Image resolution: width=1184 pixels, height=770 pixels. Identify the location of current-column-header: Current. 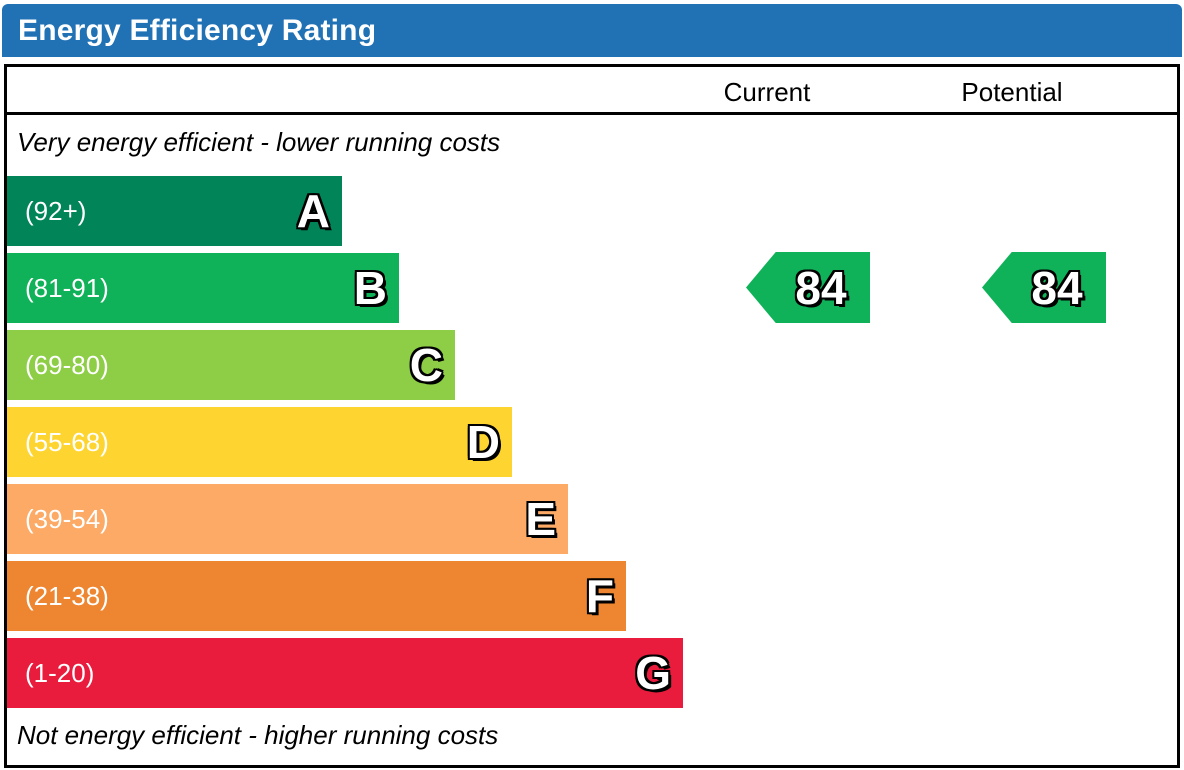
(767, 92).